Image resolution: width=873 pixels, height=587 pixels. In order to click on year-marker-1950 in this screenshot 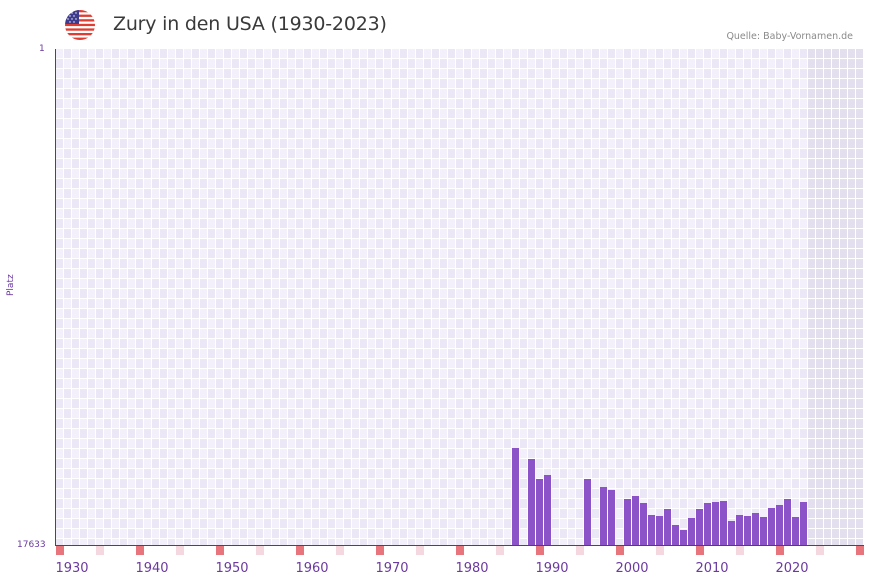, I will do `click(220, 550)`.